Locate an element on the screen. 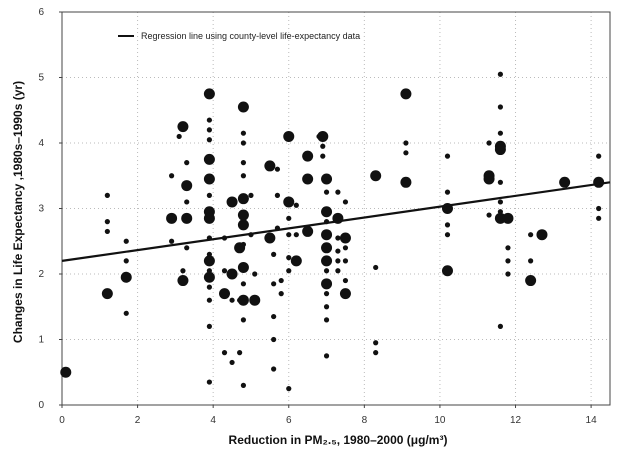  y-tick-label: 3 is located at coordinates (41, 209).